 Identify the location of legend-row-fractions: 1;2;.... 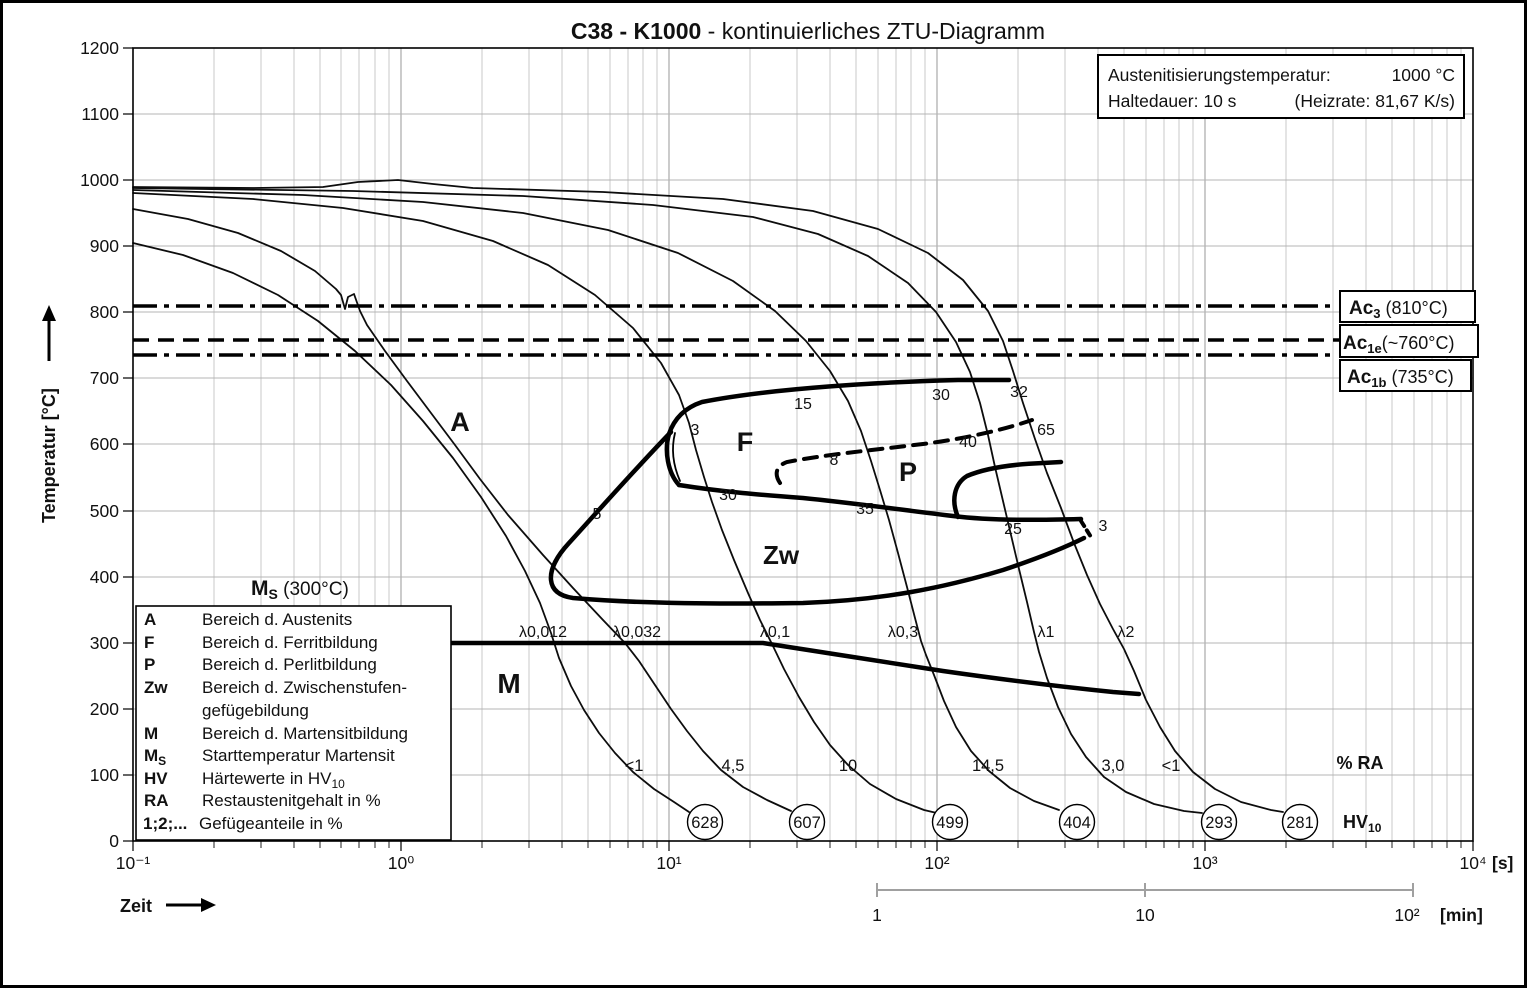
(165, 823).